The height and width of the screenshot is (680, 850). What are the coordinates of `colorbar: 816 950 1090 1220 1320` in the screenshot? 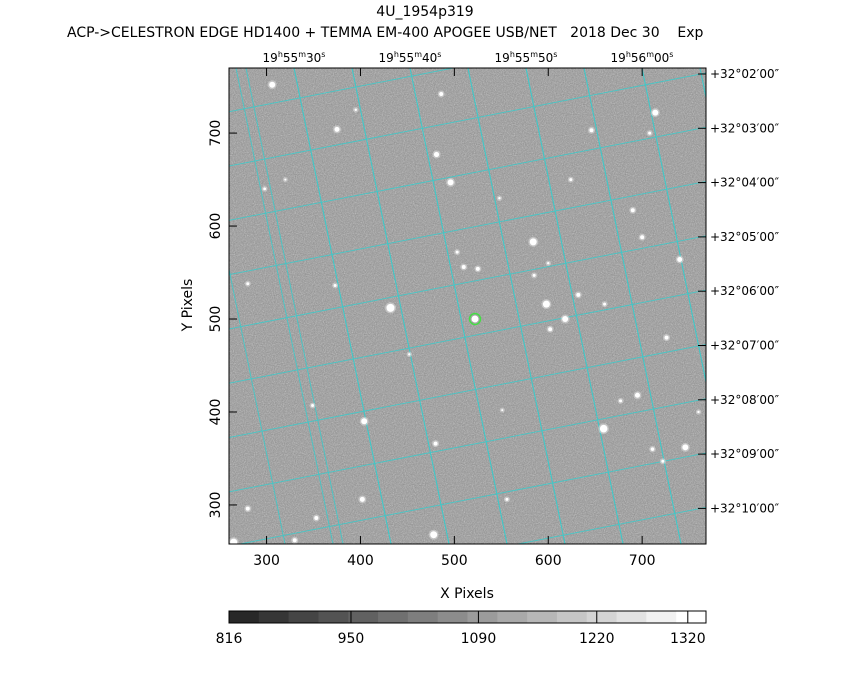 It's located at (461, 628).